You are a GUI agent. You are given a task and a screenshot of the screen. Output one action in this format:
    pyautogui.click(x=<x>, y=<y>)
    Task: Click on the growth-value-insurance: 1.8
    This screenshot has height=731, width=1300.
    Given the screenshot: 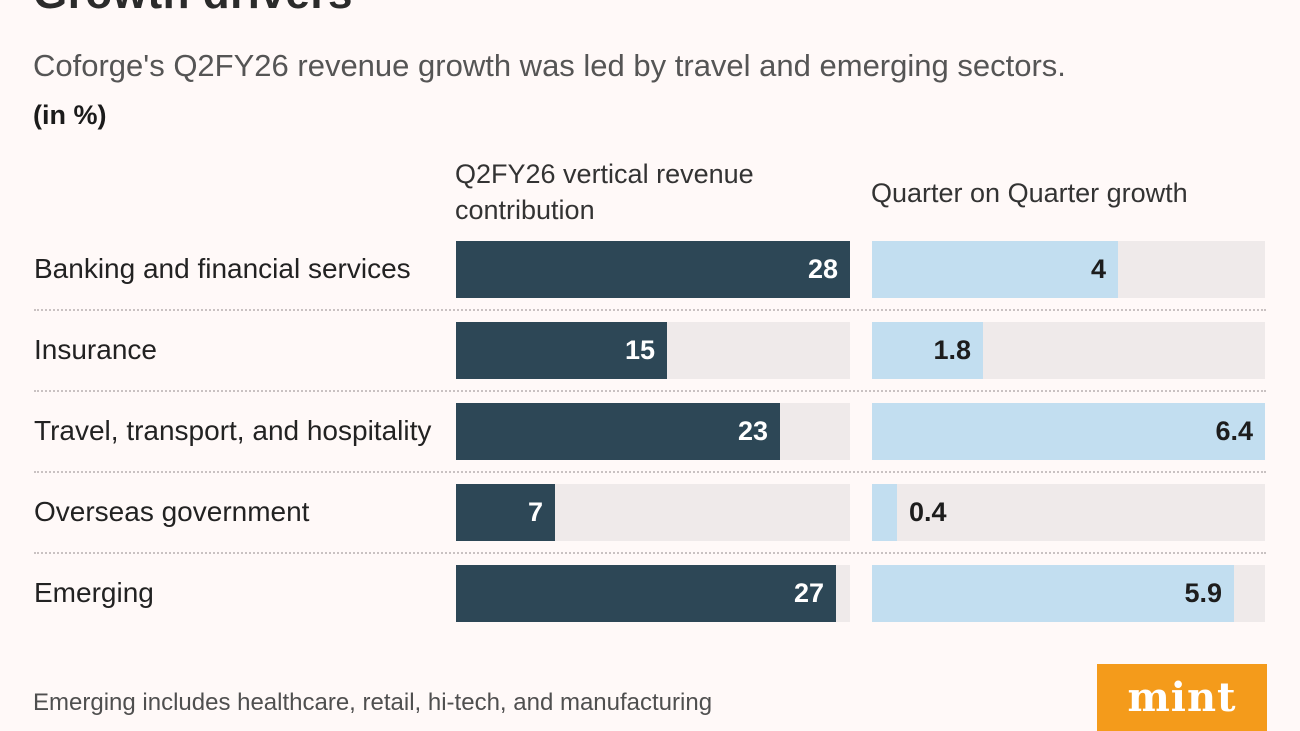 What is the action you would take?
    pyautogui.click(x=952, y=350)
    